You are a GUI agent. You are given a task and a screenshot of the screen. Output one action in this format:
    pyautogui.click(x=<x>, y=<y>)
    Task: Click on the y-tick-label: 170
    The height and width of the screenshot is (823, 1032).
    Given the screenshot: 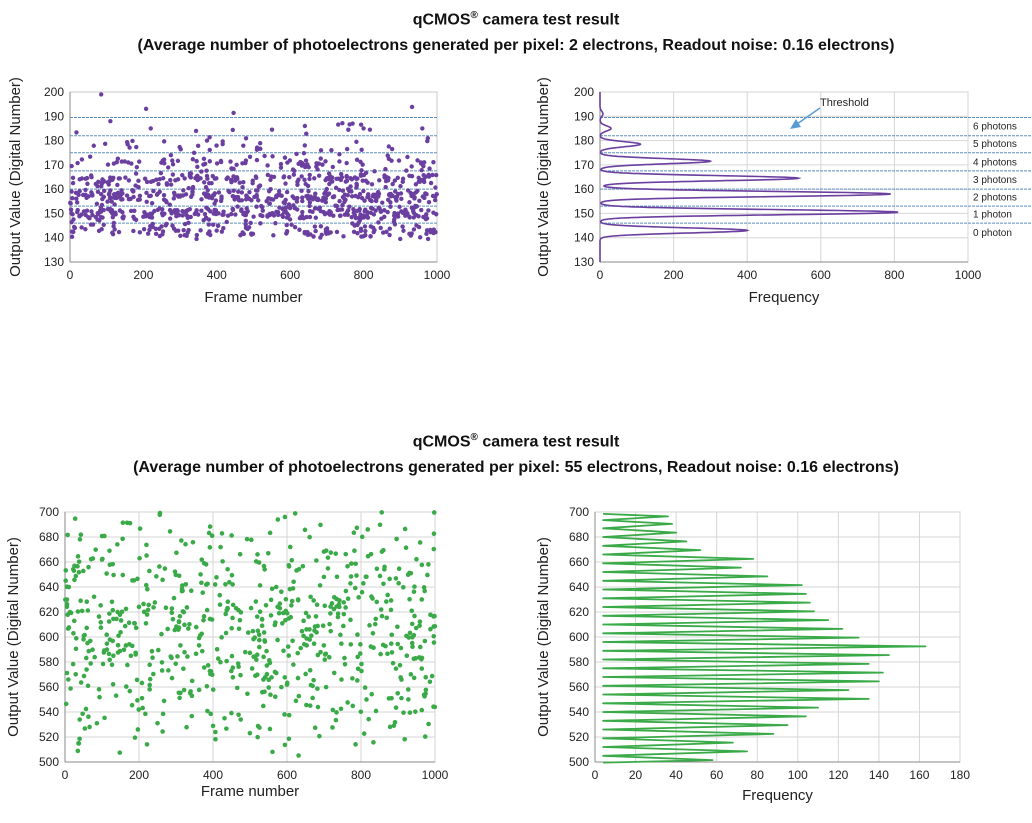 What is the action you would take?
    pyautogui.click(x=54, y=165)
    